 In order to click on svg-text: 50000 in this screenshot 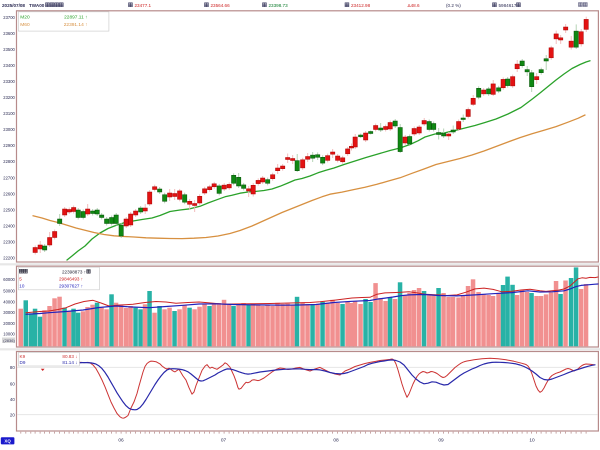, I will do `click(9, 291)`.